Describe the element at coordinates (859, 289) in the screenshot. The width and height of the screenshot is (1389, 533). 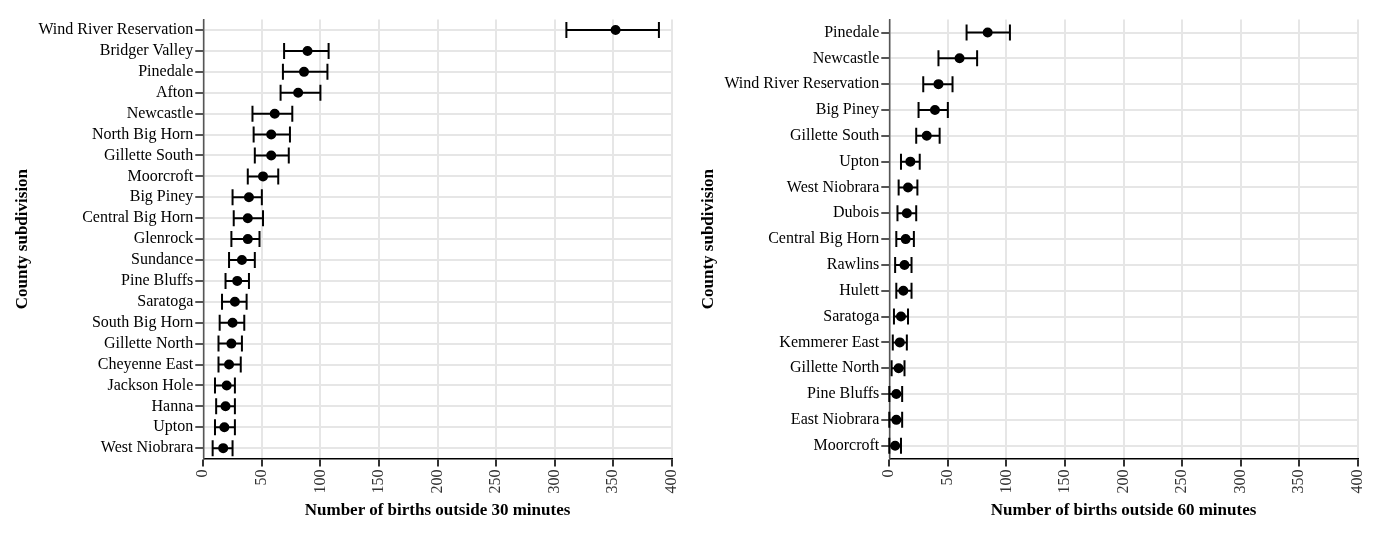
I see `y-tick-label: Hulett` at that location.